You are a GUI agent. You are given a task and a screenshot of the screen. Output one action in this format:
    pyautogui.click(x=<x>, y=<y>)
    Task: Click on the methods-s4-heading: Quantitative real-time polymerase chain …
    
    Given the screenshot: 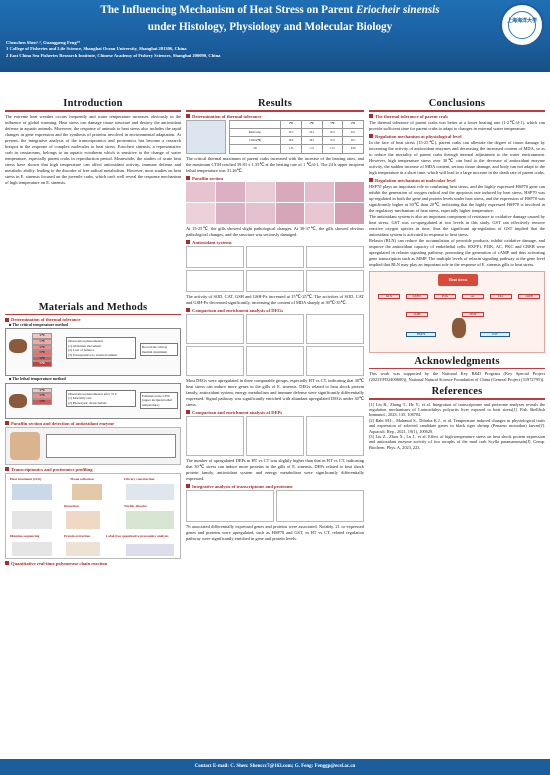 What is the action you would take?
    pyautogui.click(x=93, y=563)
    